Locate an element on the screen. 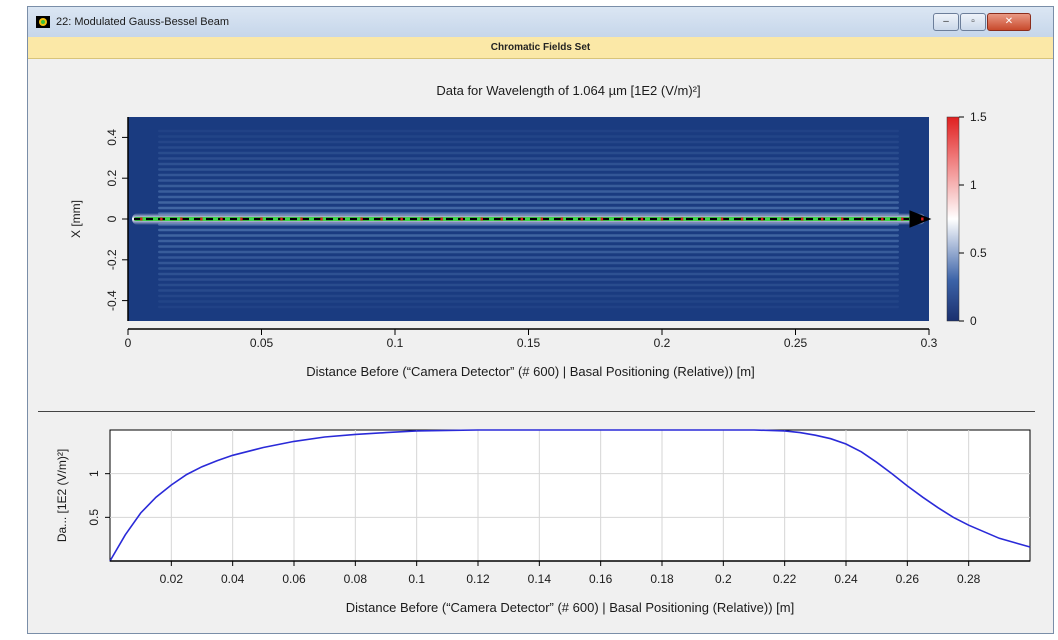 The height and width of the screenshot is (640, 1058). line-x-tick-label: 0.08 is located at coordinates (356, 579).